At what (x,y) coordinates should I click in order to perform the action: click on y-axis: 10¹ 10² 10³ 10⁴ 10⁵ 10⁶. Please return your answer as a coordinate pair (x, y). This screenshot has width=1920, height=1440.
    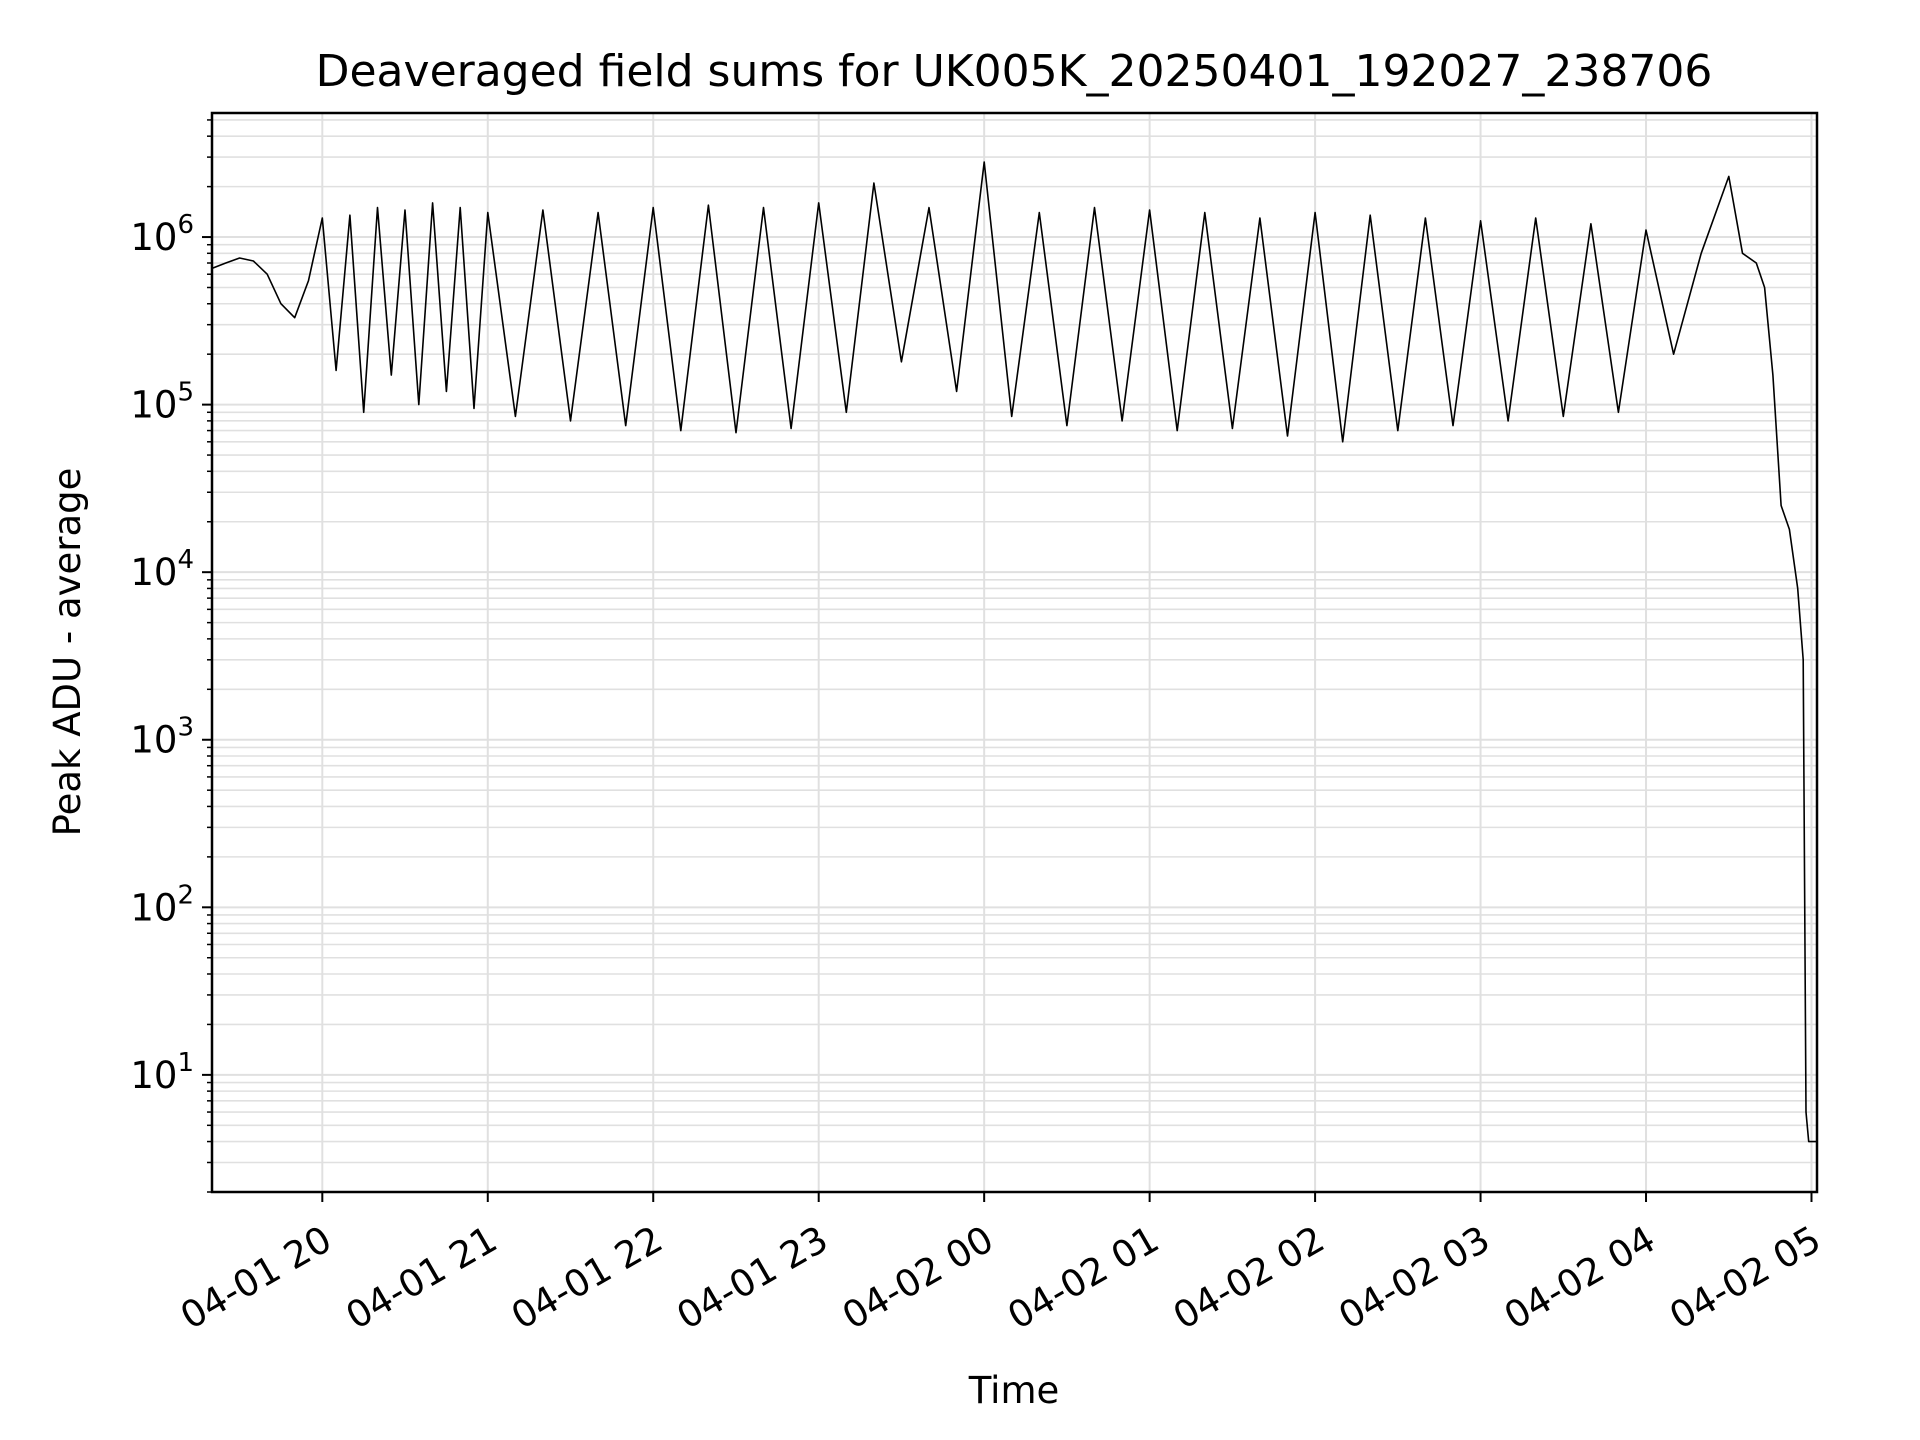
    Looking at the image, I should click on (171, 656).